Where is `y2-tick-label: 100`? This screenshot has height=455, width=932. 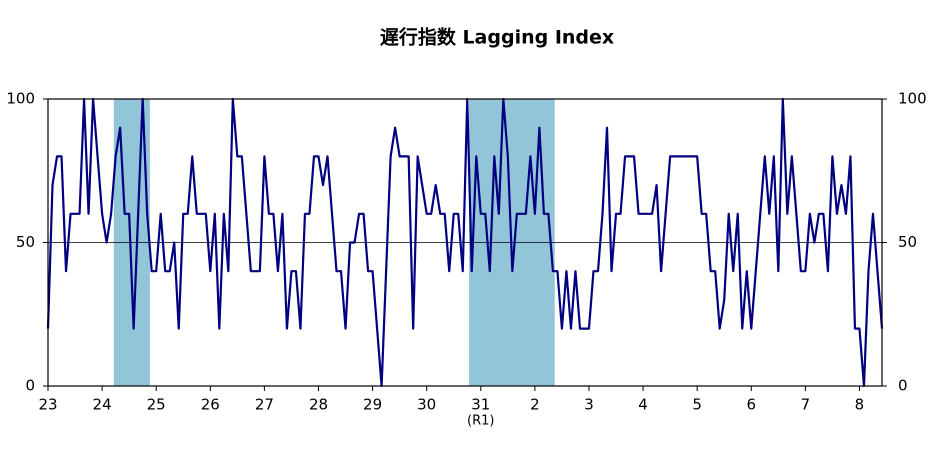 y2-tick-label: 100 is located at coordinates (912, 99).